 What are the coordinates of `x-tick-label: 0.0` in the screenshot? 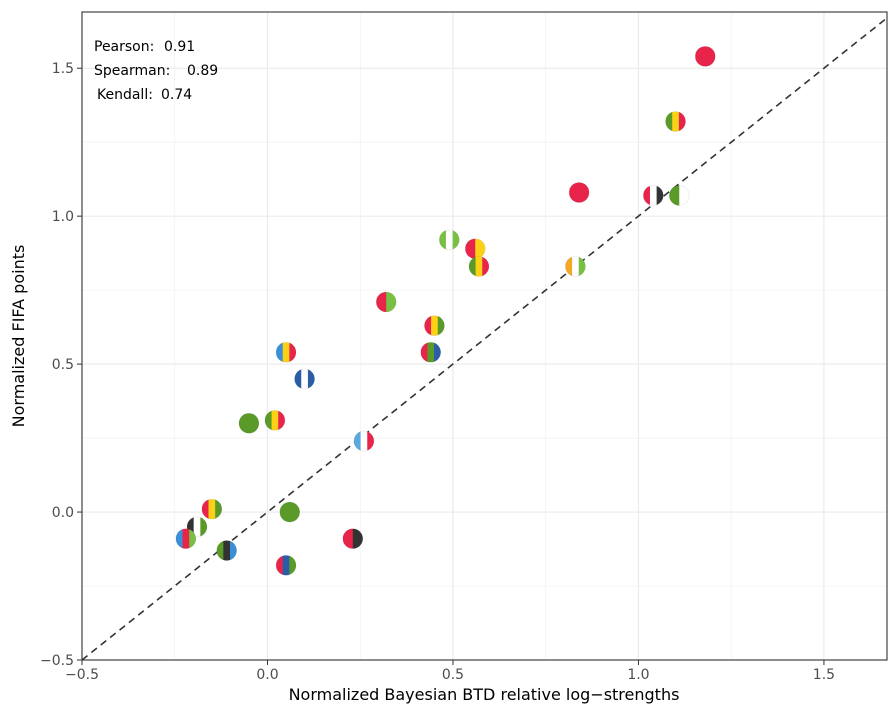 It's located at (267, 675).